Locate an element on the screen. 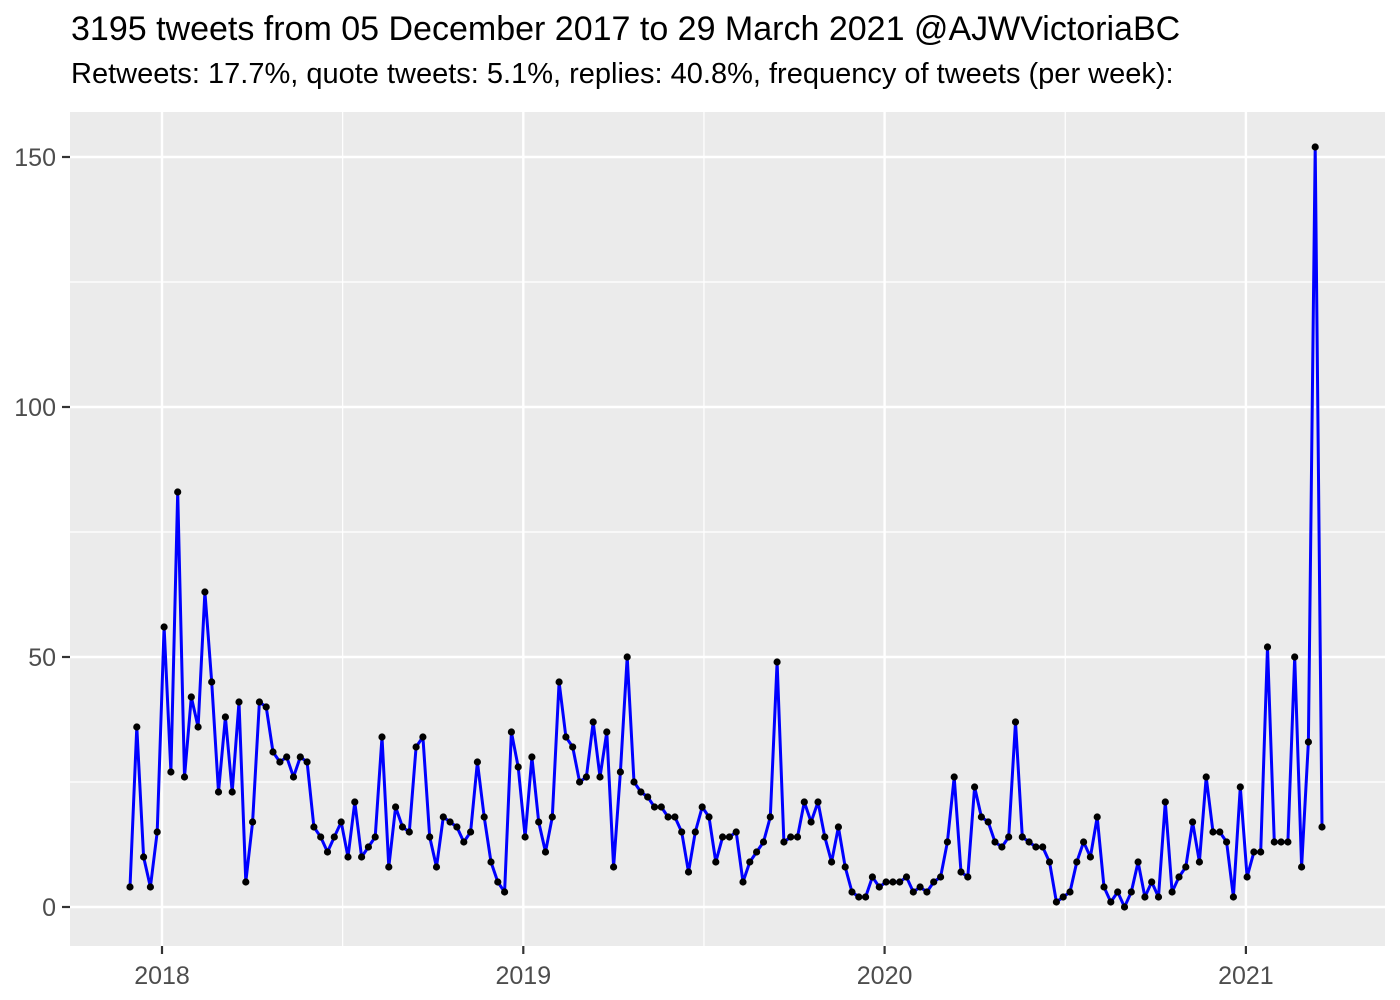 The width and height of the screenshot is (1400, 1000). x-tick-label-2021: 2021 is located at coordinates (1246, 976).